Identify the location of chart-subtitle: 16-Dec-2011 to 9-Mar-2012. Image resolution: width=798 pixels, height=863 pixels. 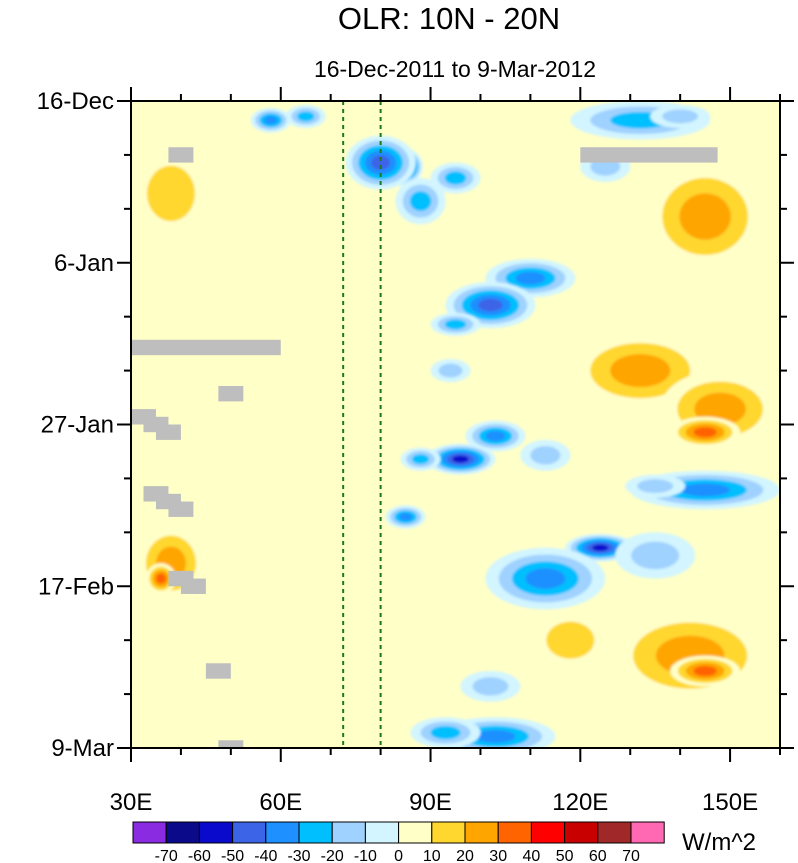
(455, 69).